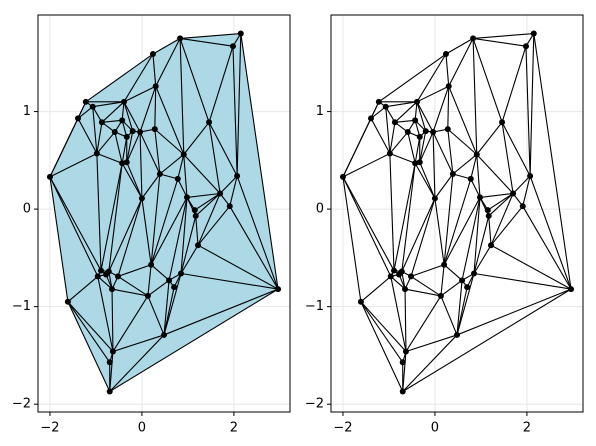 Image resolution: width=596 pixels, height=446 pixels. I want to click on x-tick-label: −2, so click(342, 428).